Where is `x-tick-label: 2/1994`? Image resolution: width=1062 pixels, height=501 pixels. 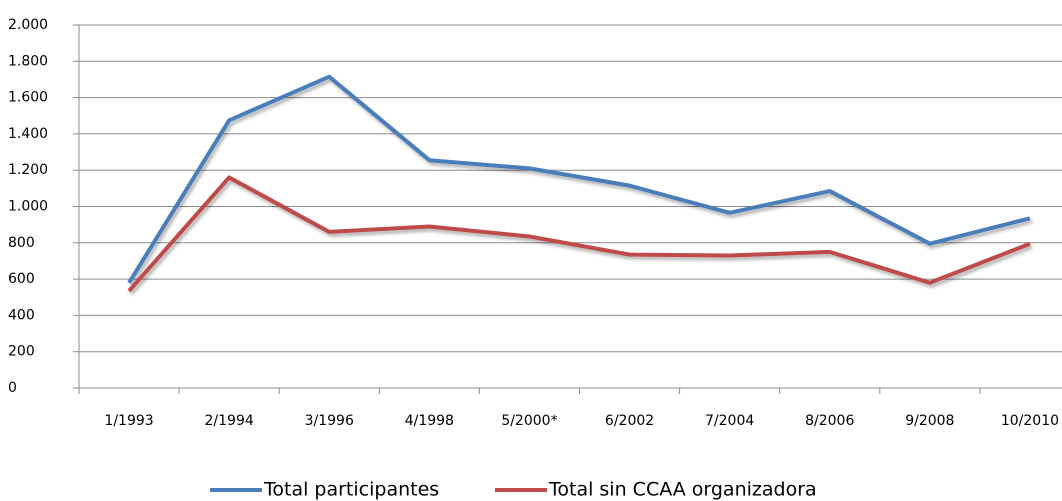
x-tick-label: 2/1994 is located at coordinates (229, 421).